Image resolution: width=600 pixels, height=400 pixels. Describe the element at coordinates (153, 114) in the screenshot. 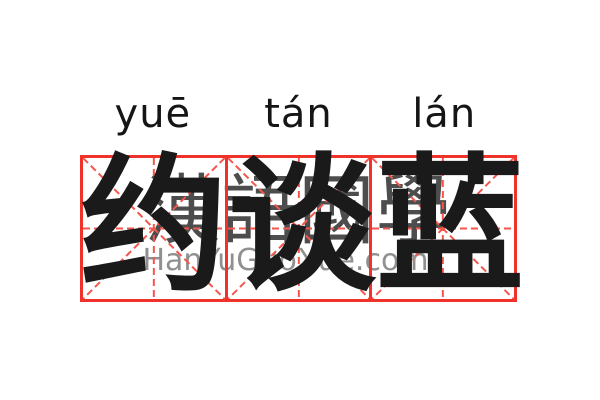

I see `pinyin-syllable: yuē` at that location.